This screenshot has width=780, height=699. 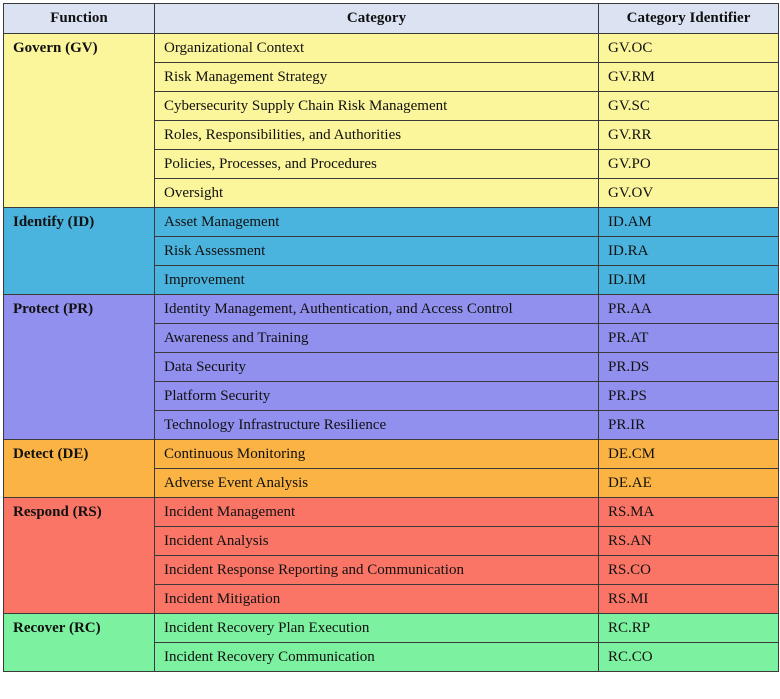 I want to click on function-cell: Govern (GV), so click(x=79, y=120).